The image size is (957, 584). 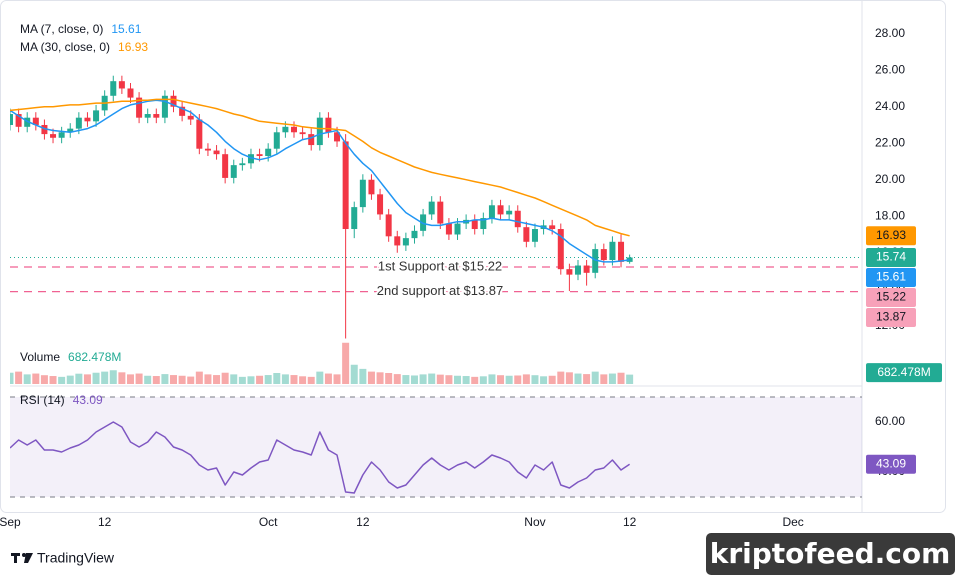 What do you see at coordinates (65, 47) in the screenshot?
I see `legend-label: MA (30, close, 0)` at bounding box center [65, 47].